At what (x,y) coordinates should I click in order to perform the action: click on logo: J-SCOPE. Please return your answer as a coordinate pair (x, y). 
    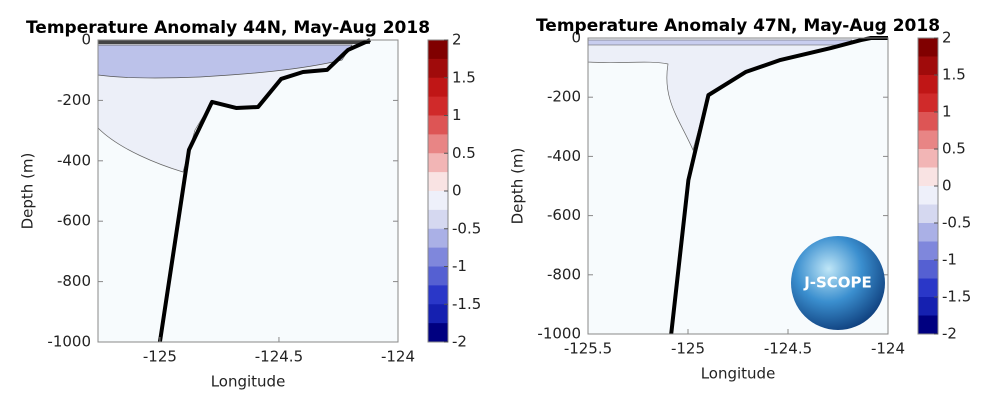
    Looking at the image, I should click on (838, 283).